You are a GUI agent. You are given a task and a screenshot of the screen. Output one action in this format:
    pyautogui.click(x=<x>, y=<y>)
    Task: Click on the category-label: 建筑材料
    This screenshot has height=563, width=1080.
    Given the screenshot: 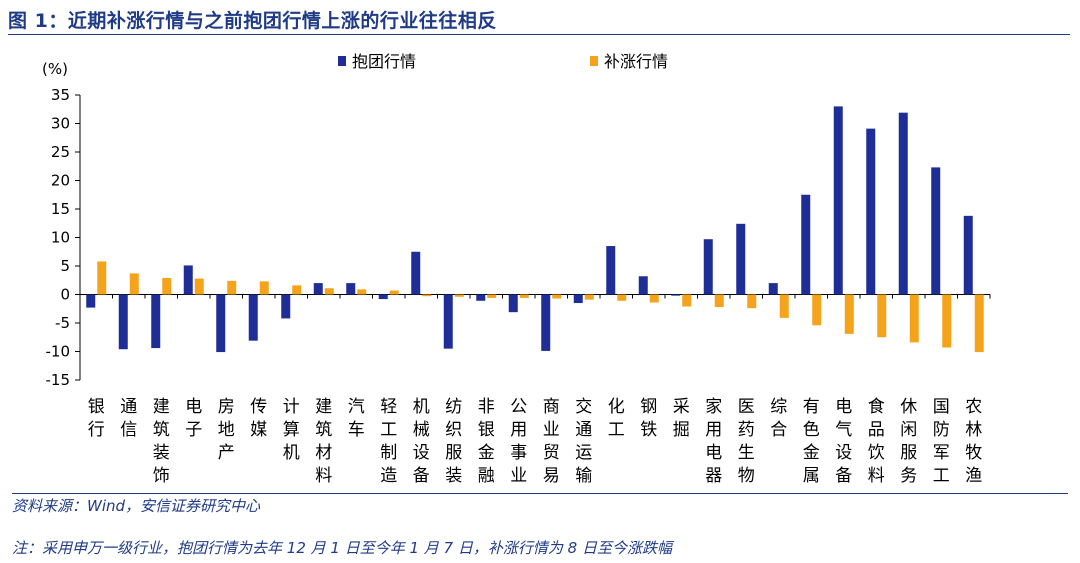 What is the action you would take?
    pyautogui.click(x=323, y=441)
    